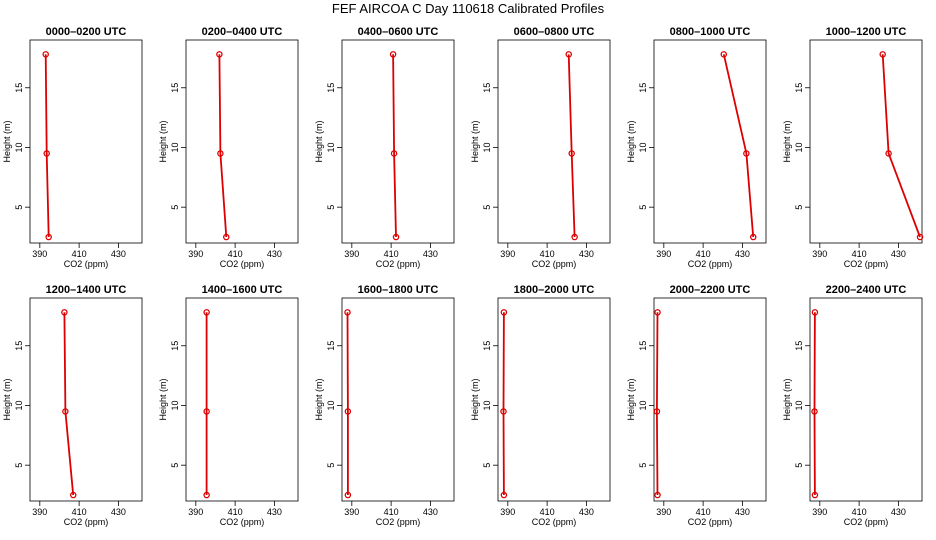 The height and width of the screenshot is (540, 936). I want to click on panel-title: 0000–0200 UTC, so click(86, 32).